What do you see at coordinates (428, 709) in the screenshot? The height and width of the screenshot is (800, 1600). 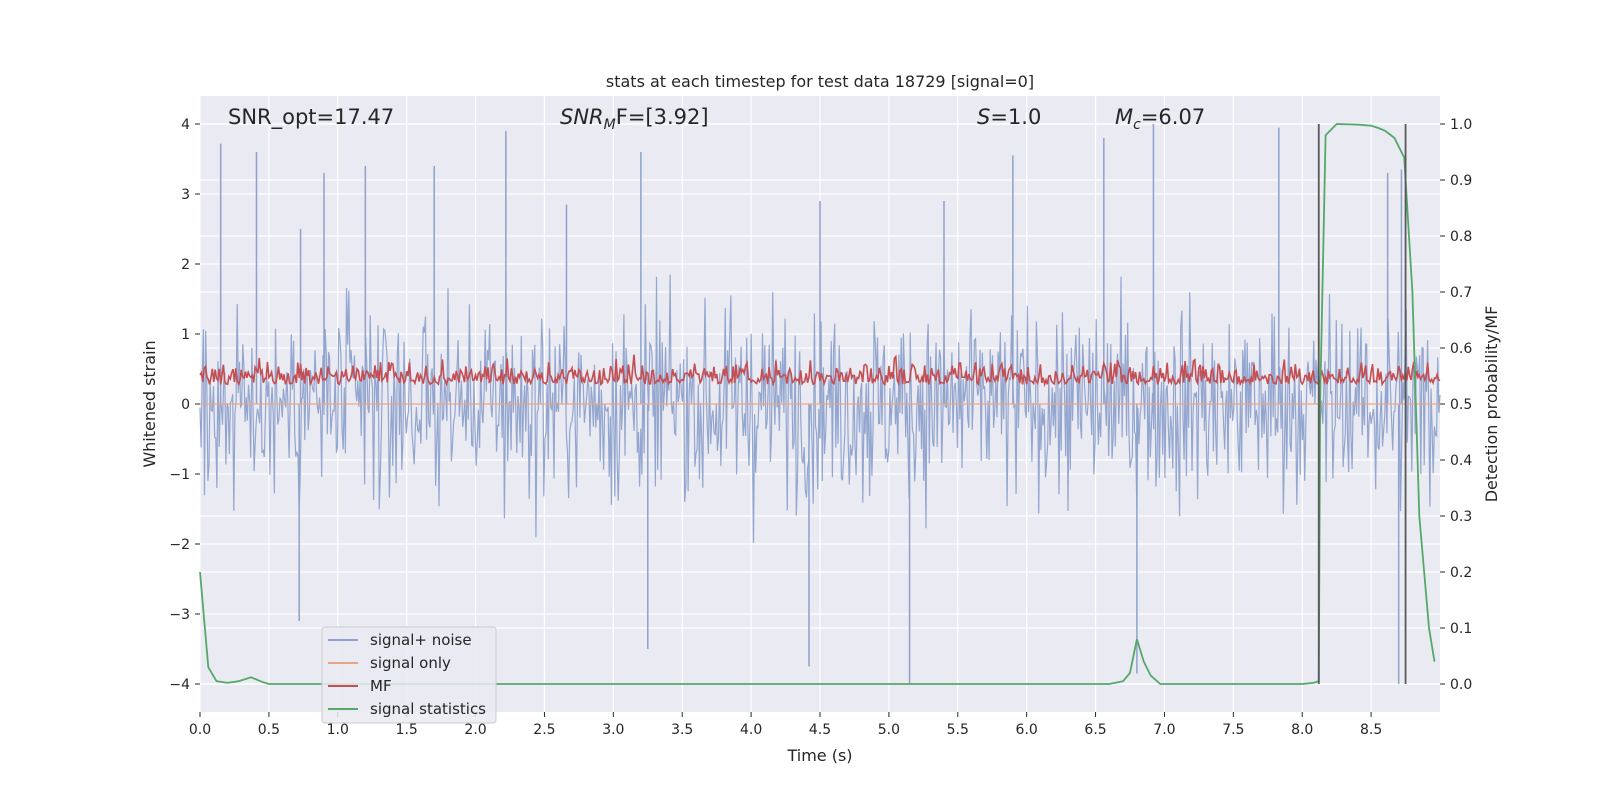 I see `legend-label-signal-statistics: signal statistics` at bounding box center [428, 709].